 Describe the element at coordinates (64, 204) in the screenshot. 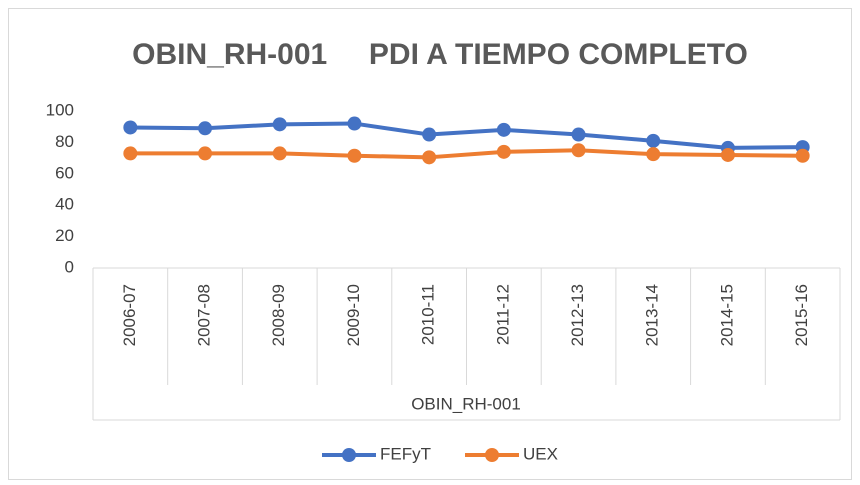

I see `y-tick-label: 40` at that location.